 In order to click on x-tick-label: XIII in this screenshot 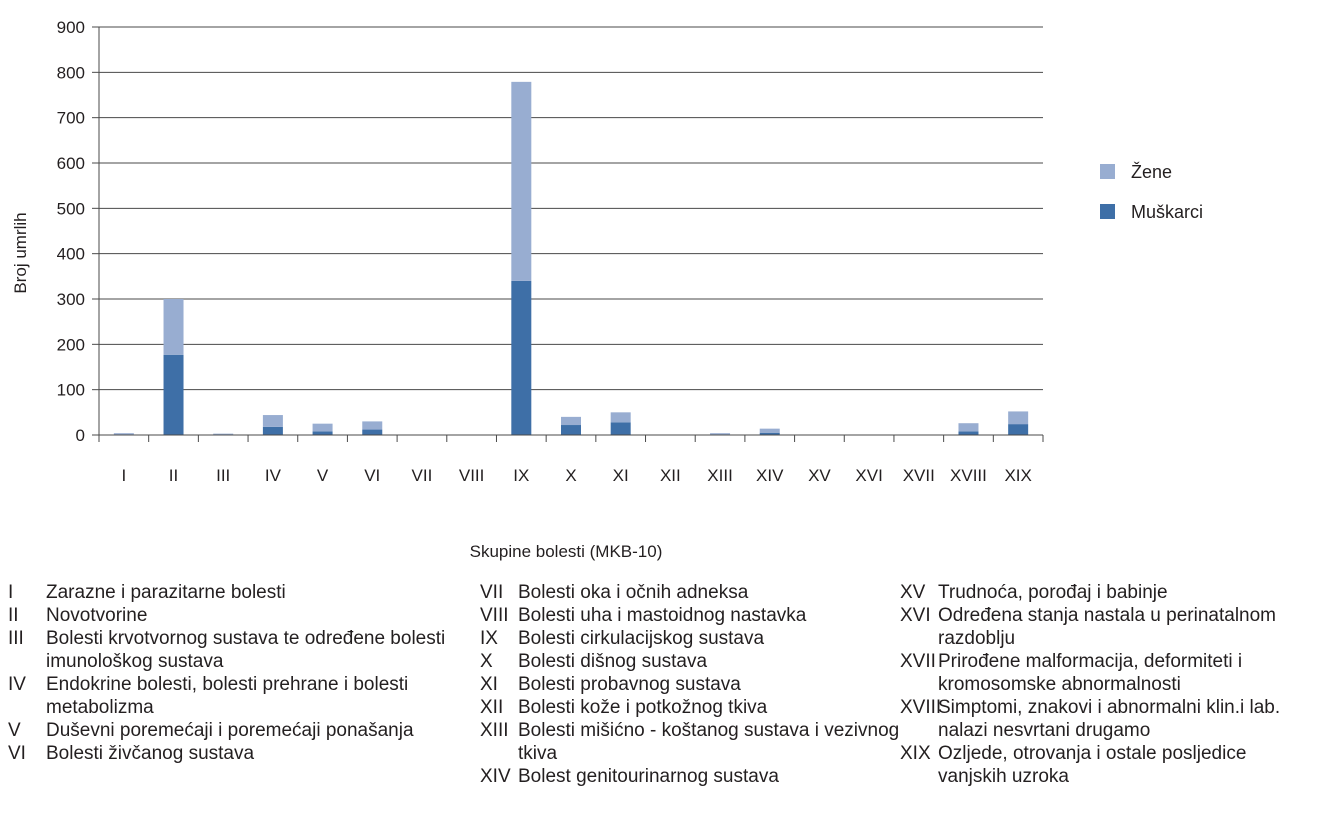, I will do `click(720, 475)`.